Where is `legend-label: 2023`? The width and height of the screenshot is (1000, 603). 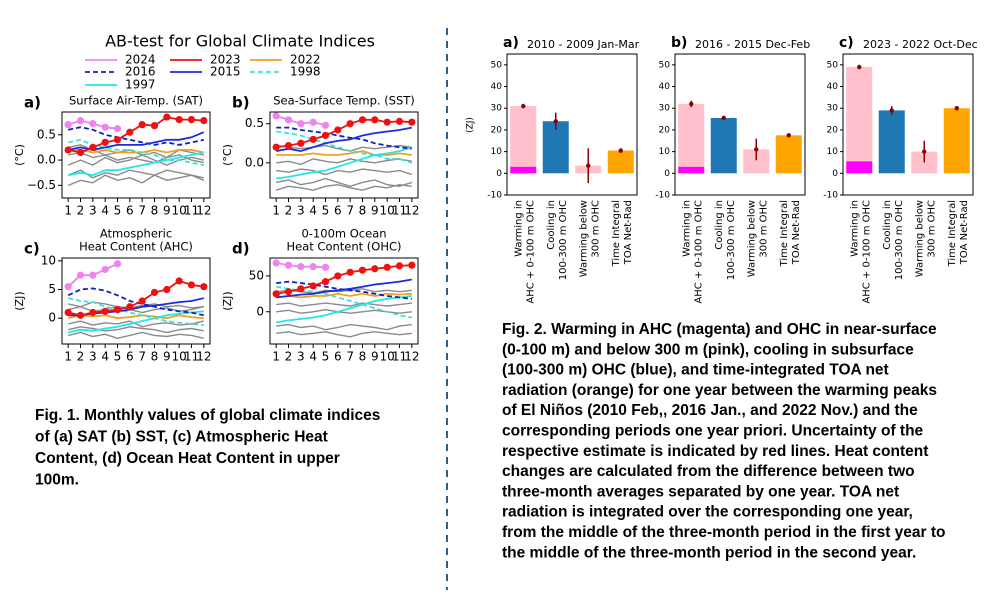
legend-label: 2023 is located at coordinates (225, 60).